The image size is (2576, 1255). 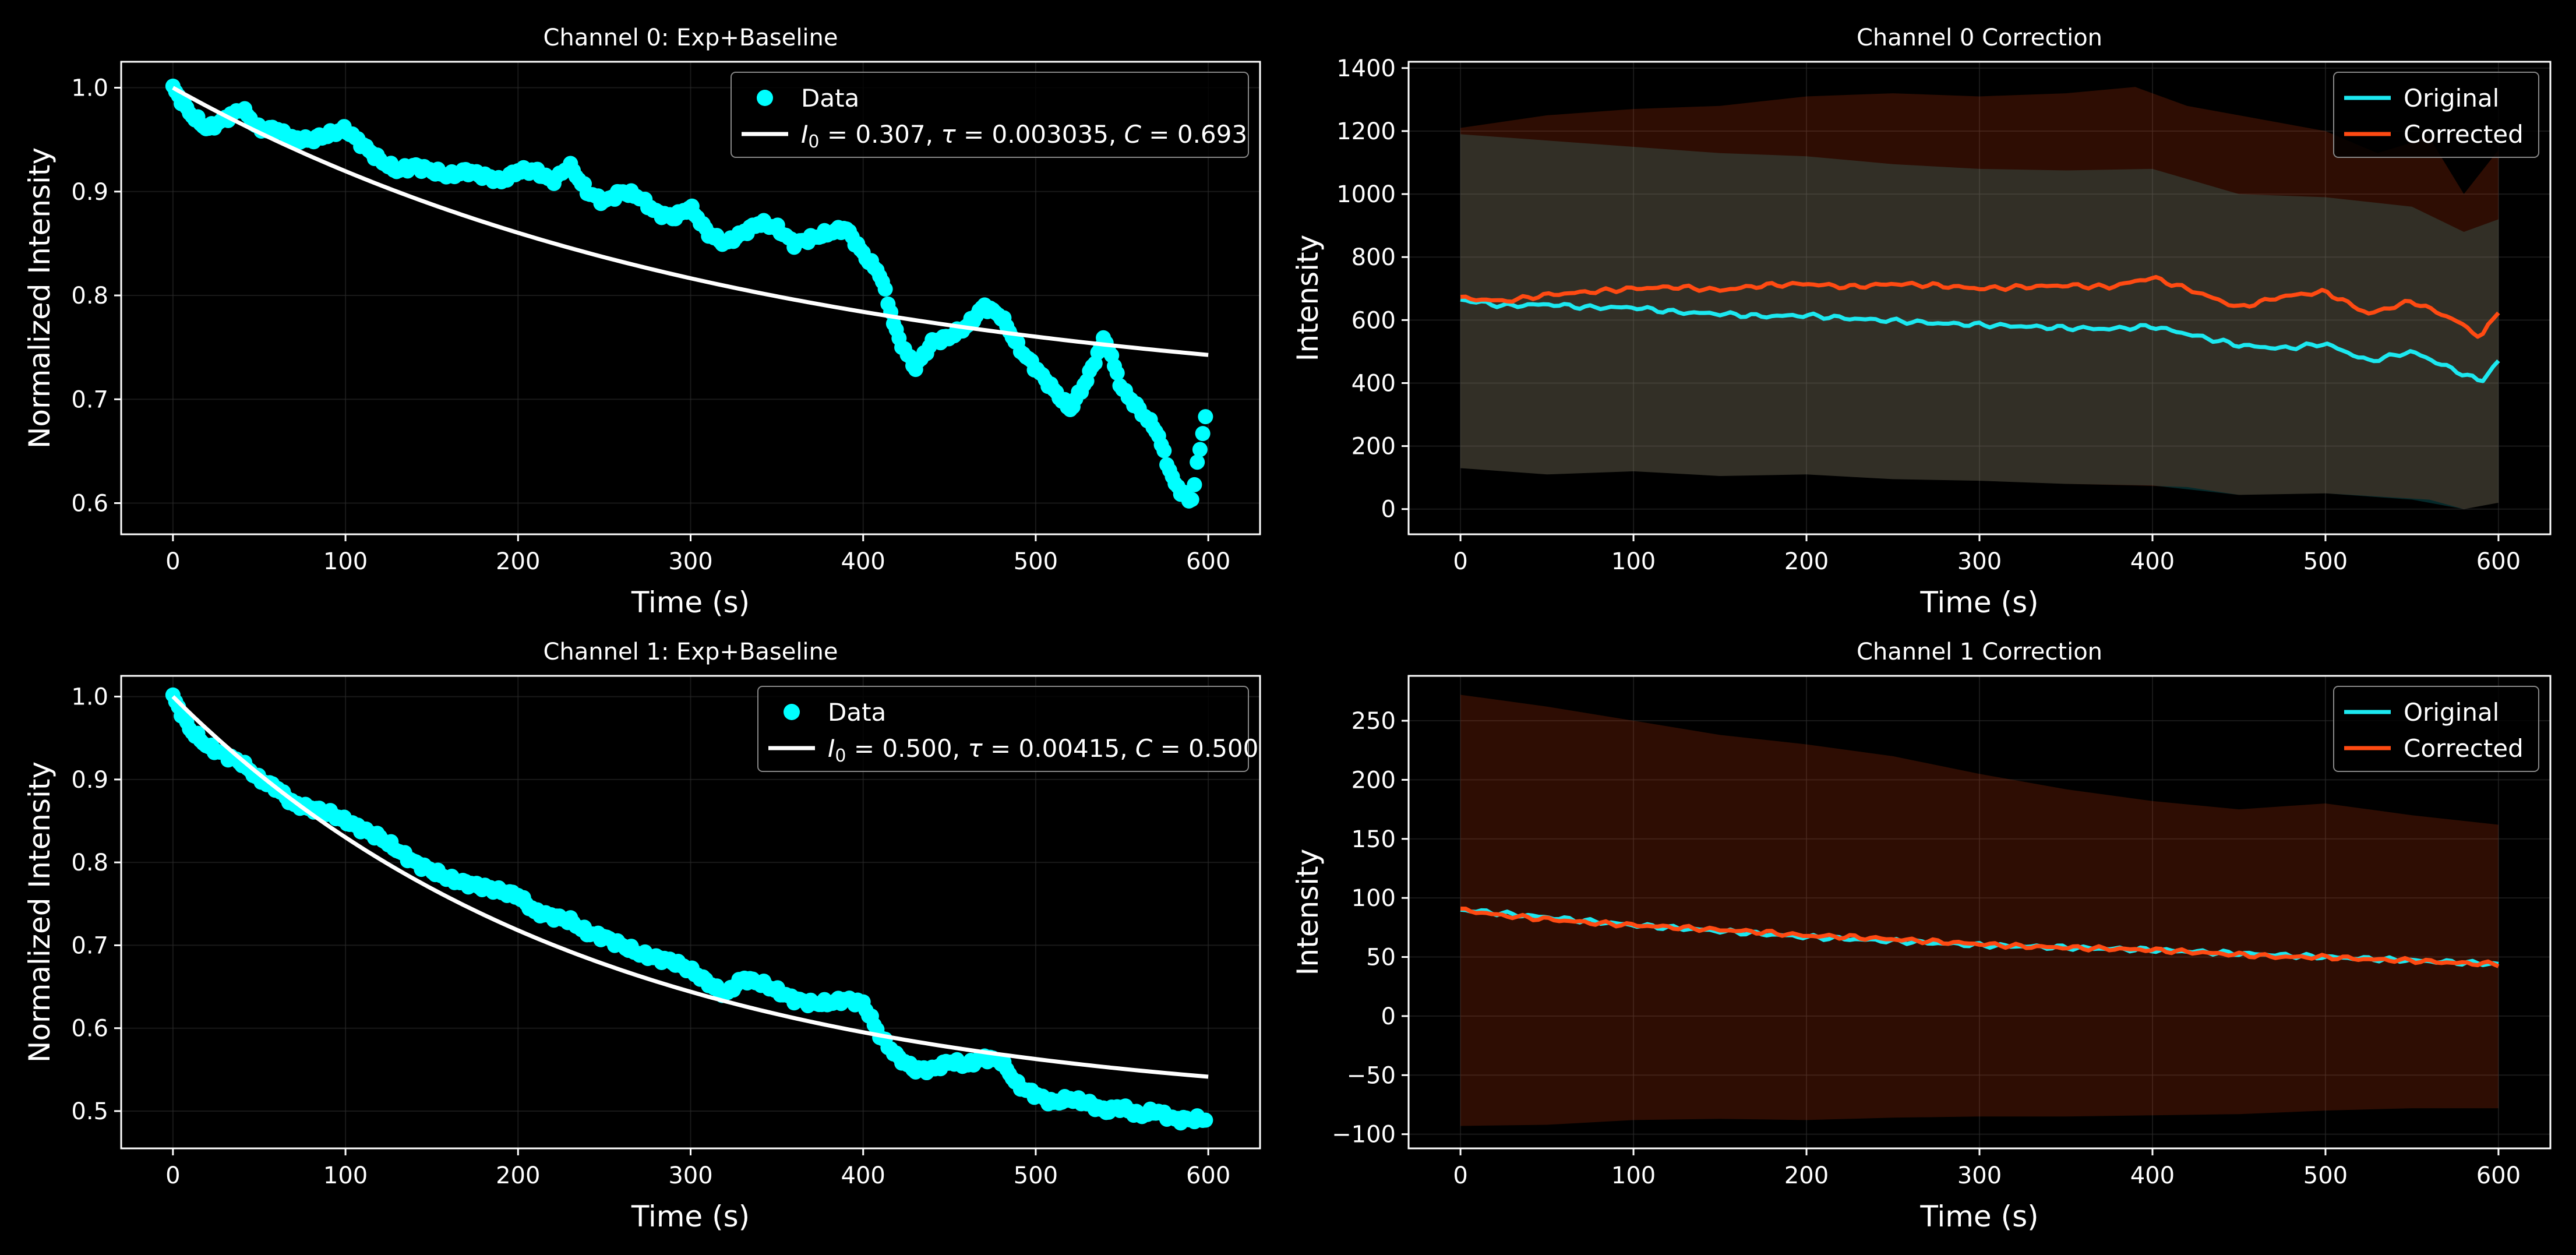 What do you see at coordinates (1059, 748) in the screenshot?
I see `legend-label-part: = 0.00415,` at bounding box center [1059, 748].